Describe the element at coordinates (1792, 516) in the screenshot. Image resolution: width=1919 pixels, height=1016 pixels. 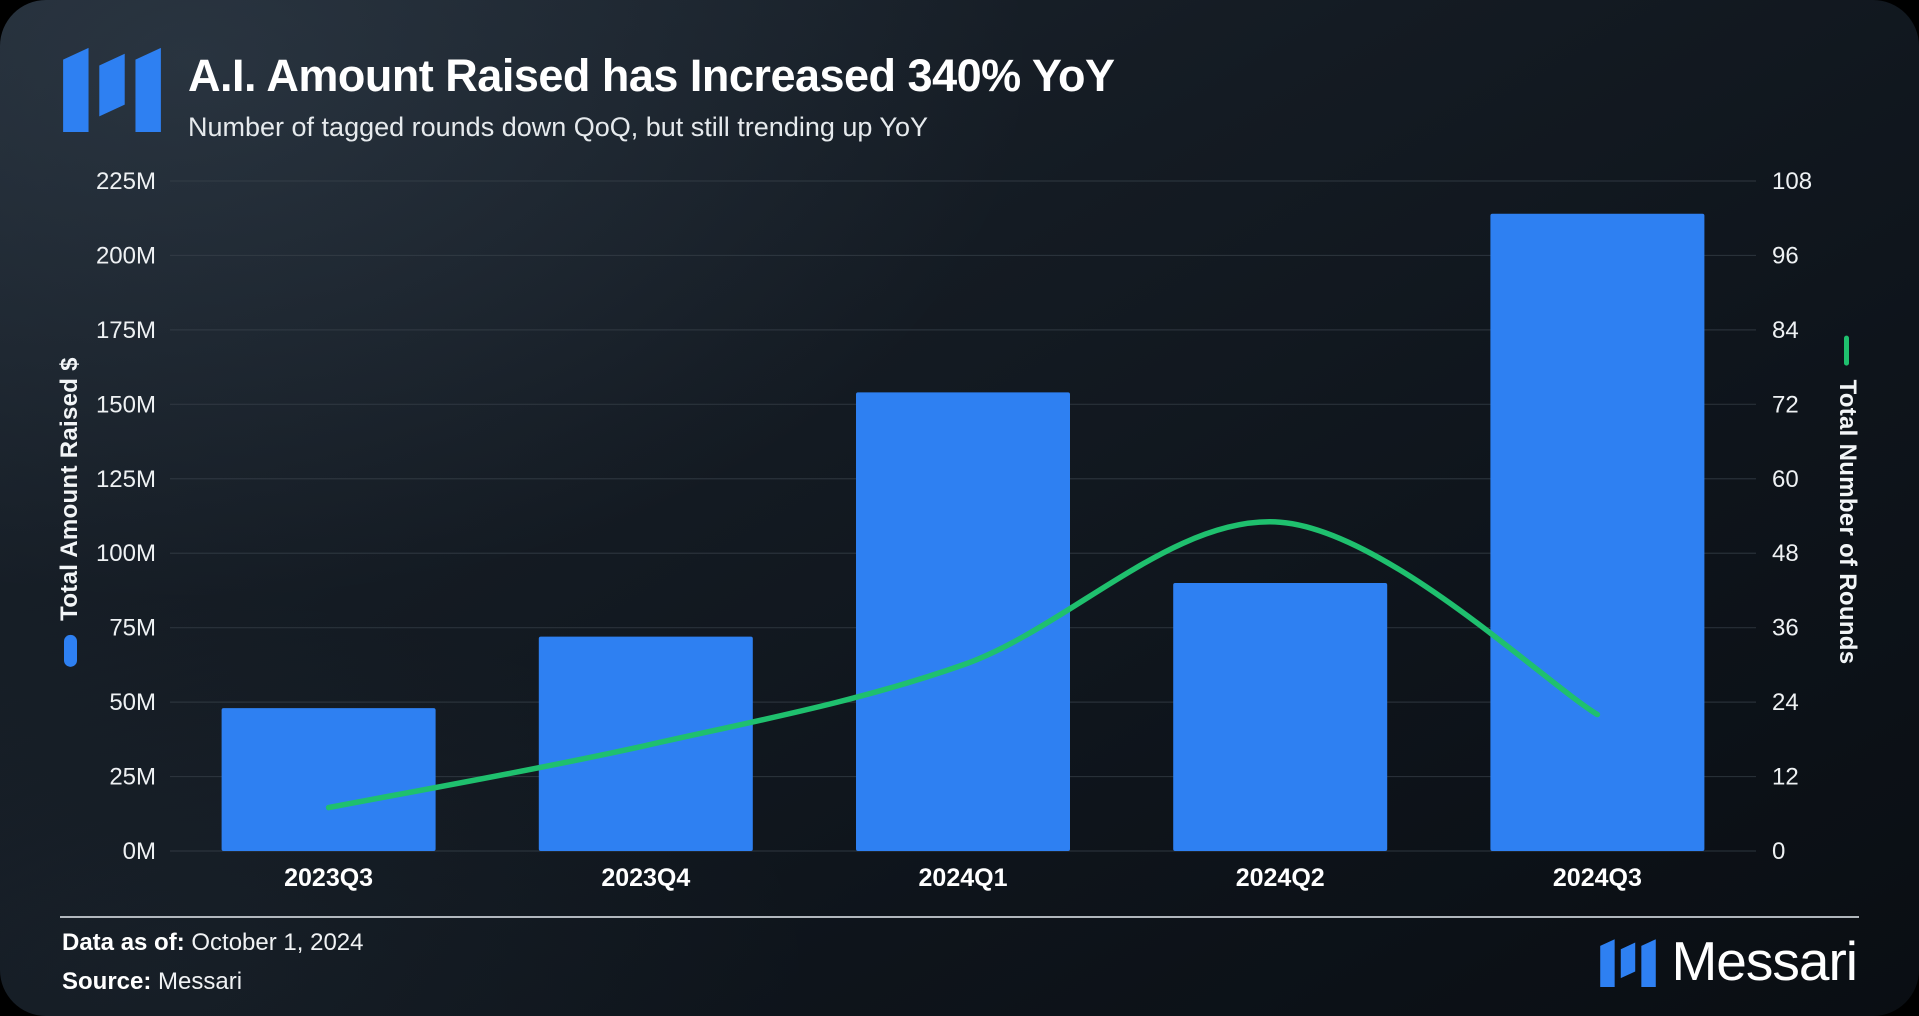
I see `right-axis-ticks: 108 96 84 72 60 48 36 24 12 0` at that location.